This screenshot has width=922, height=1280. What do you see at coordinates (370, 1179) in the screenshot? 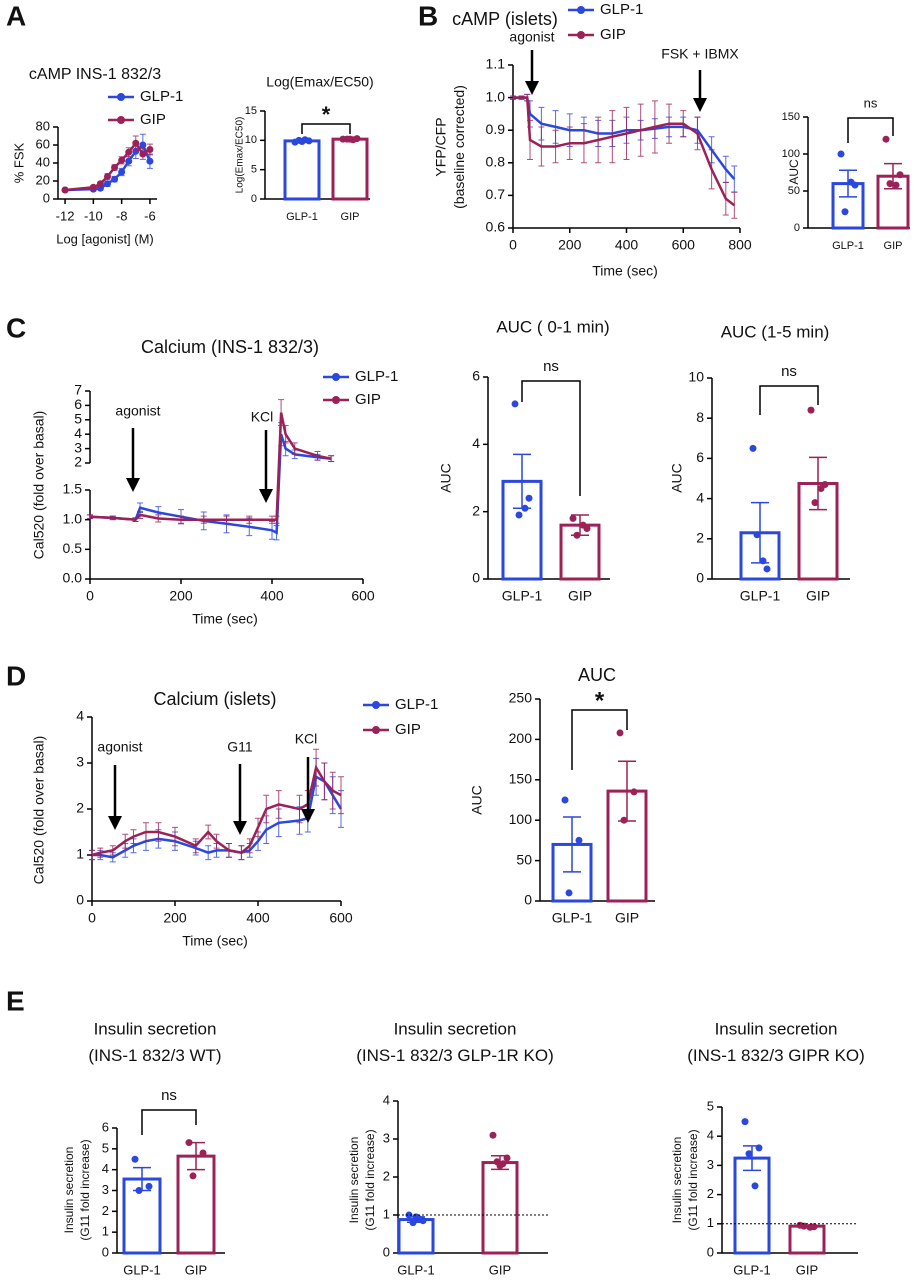
I see `y-axis-label: (G11 fold increase)` at bounding box center [370, 1179].